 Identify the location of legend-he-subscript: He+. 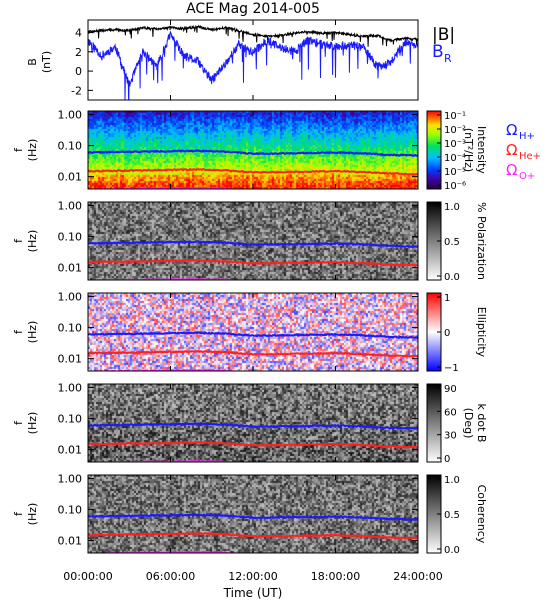
(530, 156).